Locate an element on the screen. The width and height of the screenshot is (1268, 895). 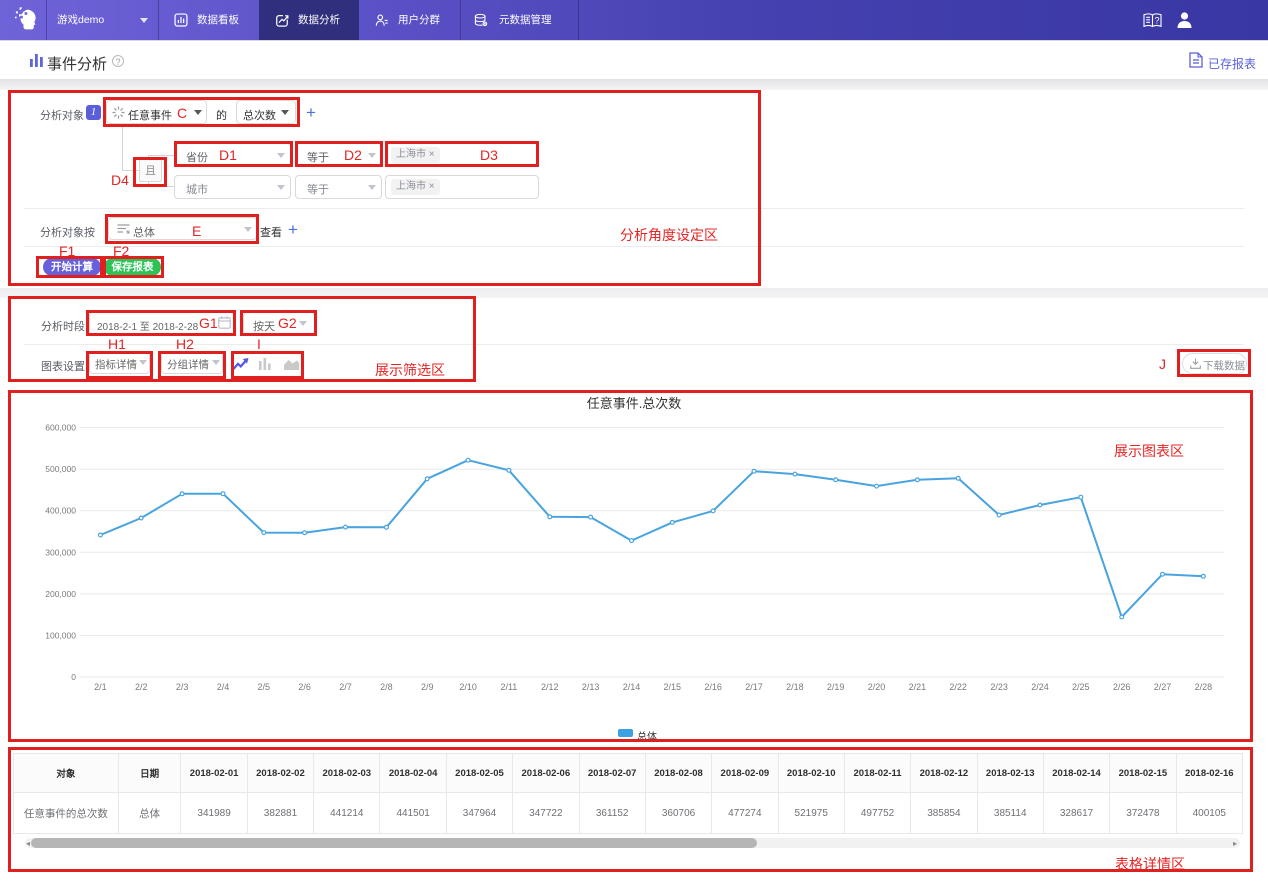
svg-text: 2/15 is located at coordinates (673, 687).